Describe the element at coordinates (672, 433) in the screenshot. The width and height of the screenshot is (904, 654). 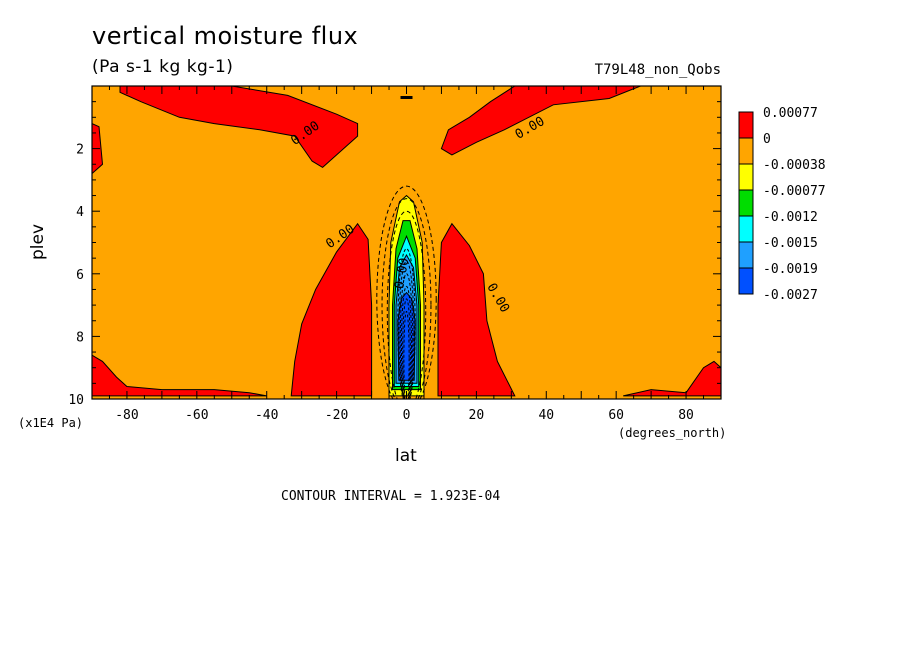
I see `x-axis-unit: (degrees_north)` at that location.